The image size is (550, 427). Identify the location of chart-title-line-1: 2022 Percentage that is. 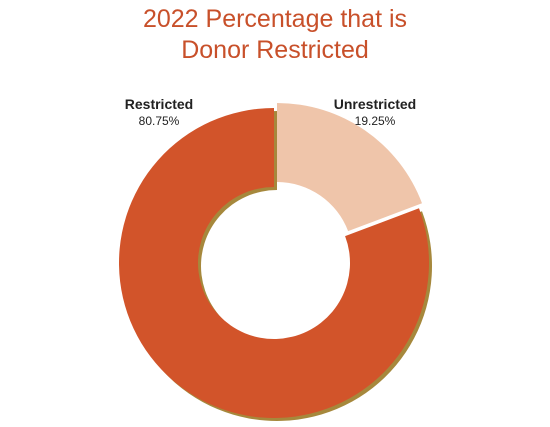
(275, 19).